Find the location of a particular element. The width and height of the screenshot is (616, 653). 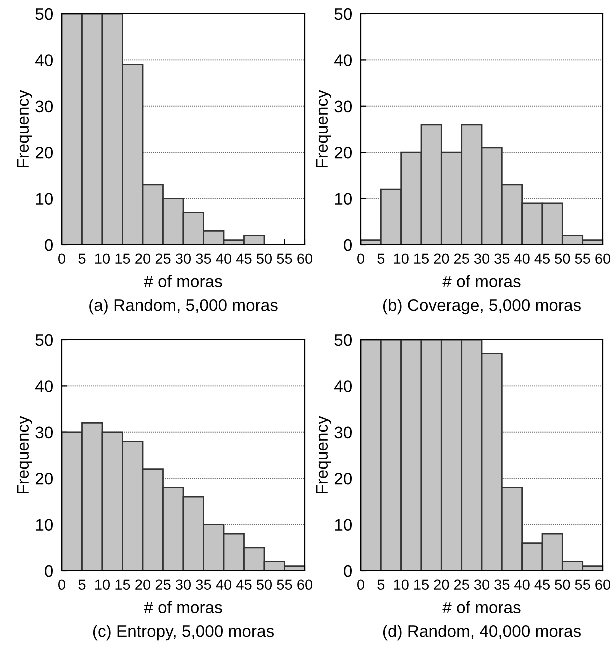

text: (c) Entropy, 5,000 moras is located at coordinates (183, 633).